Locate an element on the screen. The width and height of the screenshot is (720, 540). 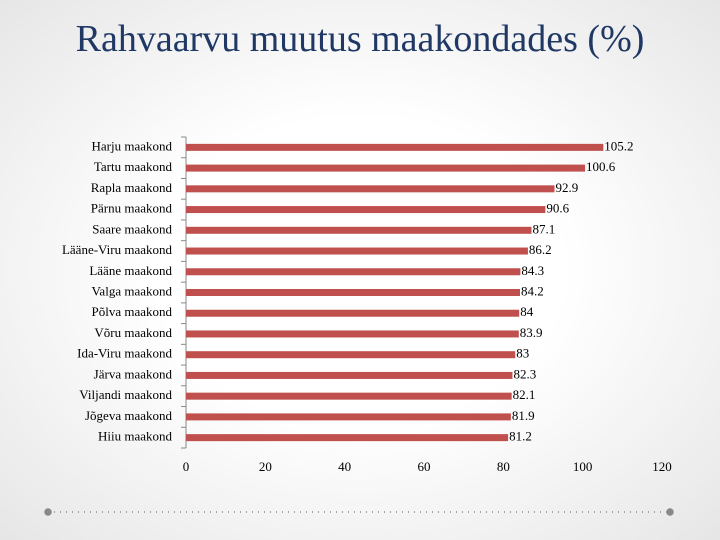
value-label: 84.3 is located at coordinates (532, 270).